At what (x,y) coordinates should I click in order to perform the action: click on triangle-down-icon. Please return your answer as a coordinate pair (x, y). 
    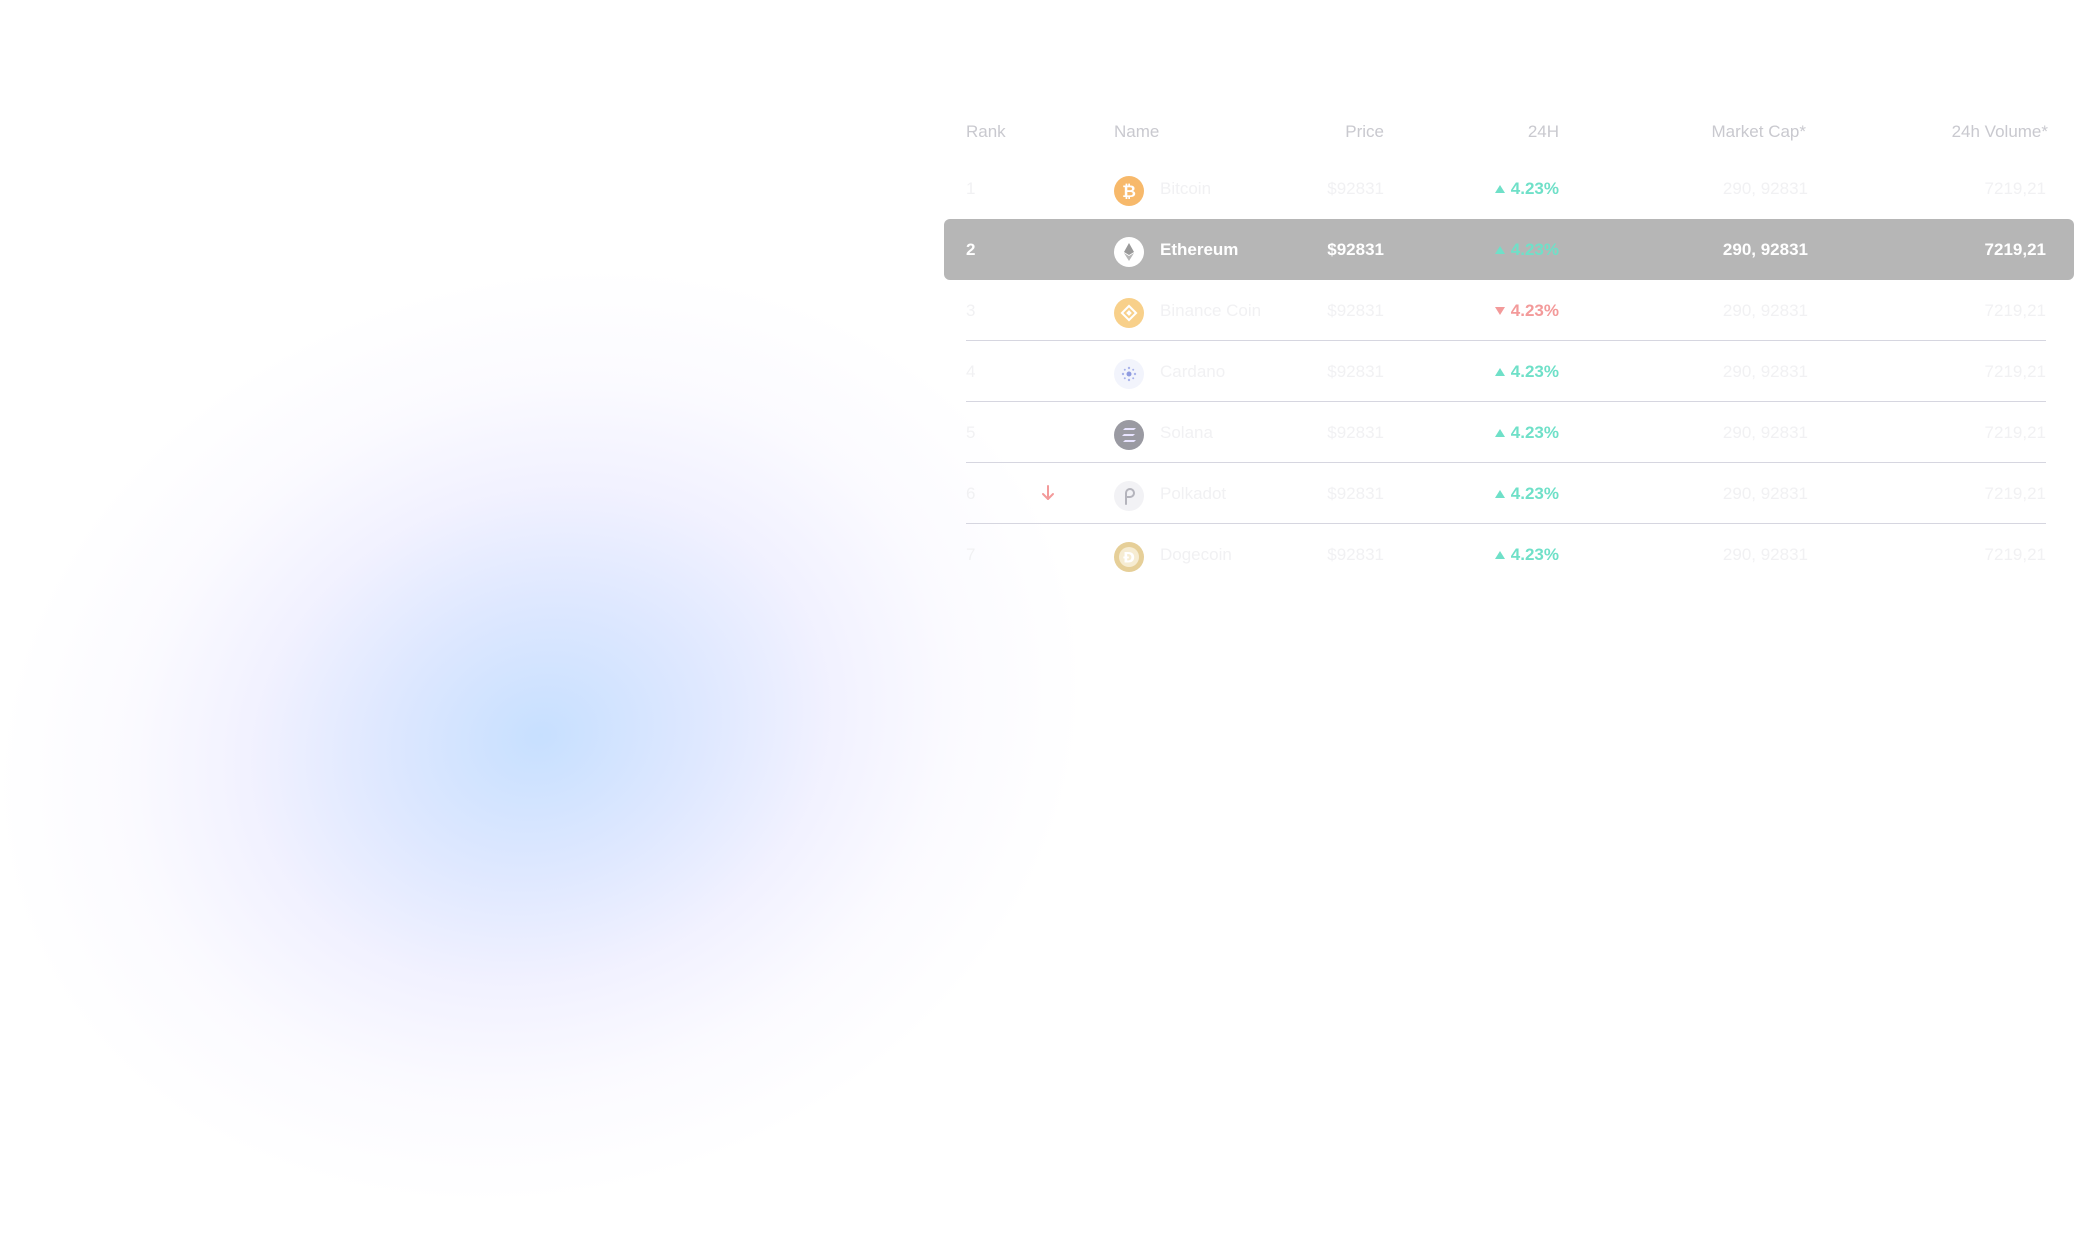
    Looking at the image, I should click on (1499, 311).